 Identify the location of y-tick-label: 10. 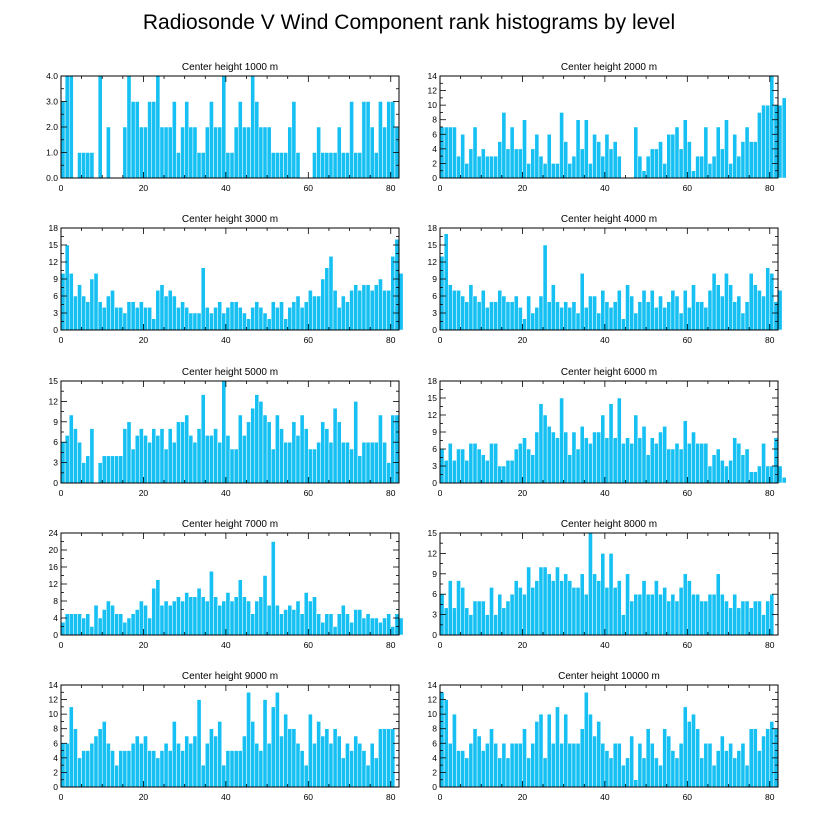
(433, 105).